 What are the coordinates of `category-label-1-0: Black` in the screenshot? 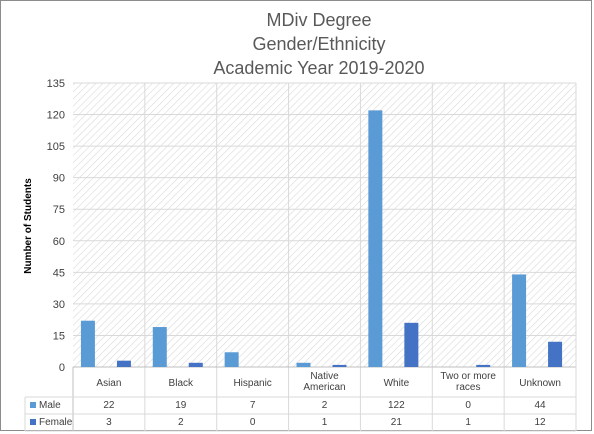 It's located at (181, 383).